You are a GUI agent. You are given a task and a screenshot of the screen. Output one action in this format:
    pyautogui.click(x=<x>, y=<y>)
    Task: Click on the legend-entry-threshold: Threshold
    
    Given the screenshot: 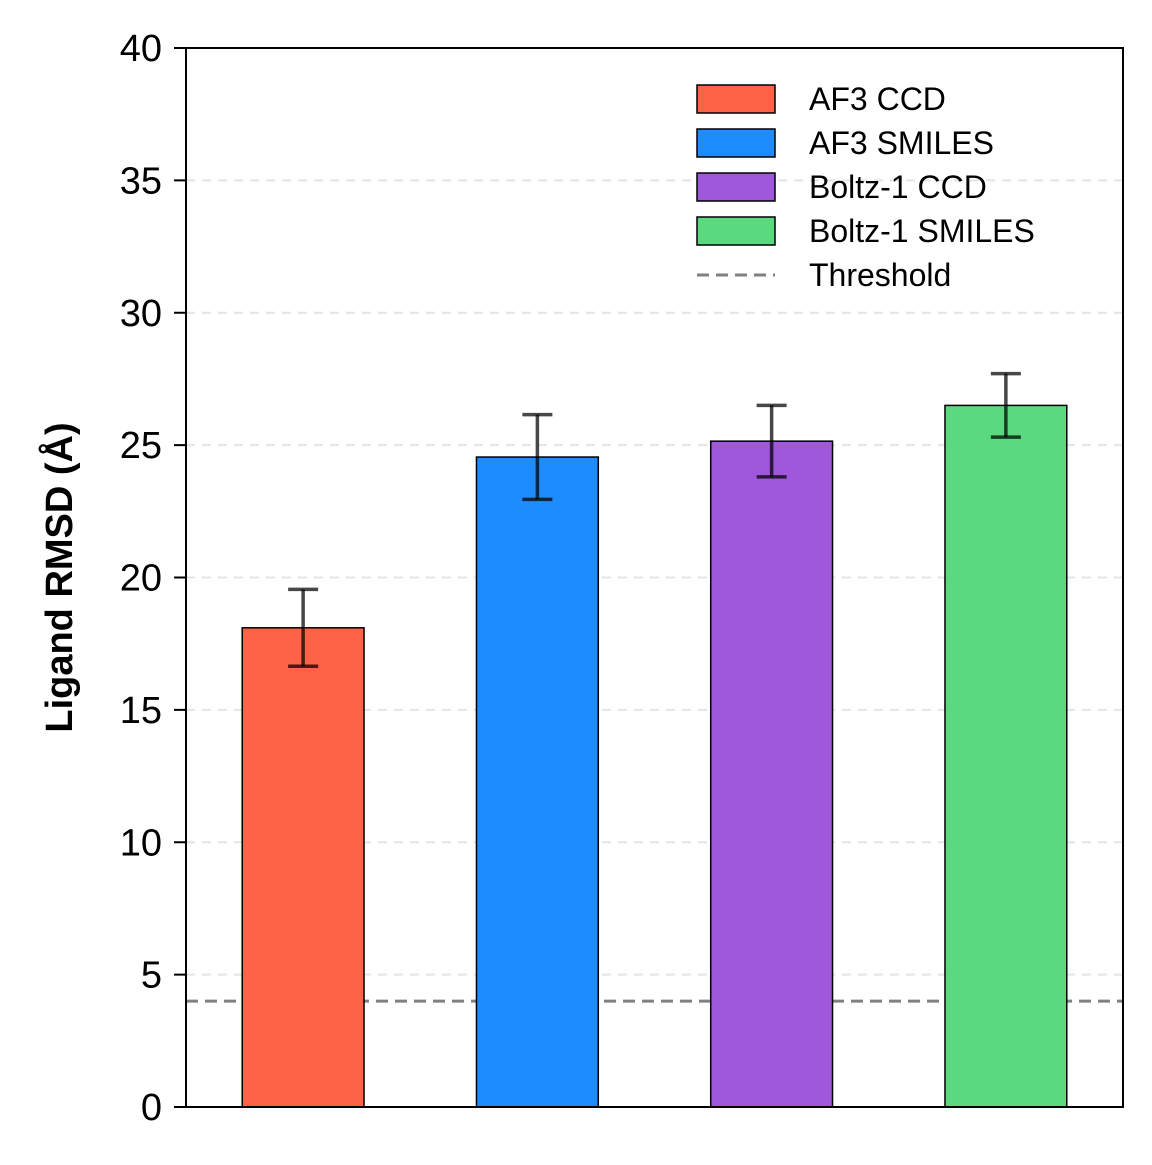 What is the action you would take?
    pyautogui.click(x=824, y=275)
    